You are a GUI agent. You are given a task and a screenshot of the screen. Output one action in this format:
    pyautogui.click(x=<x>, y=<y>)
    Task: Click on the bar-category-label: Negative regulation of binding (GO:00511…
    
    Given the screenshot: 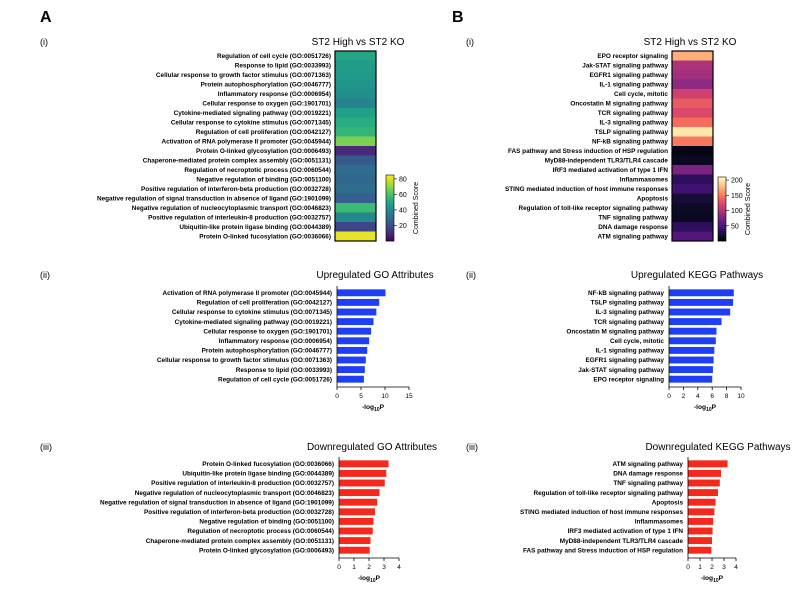 What is the action you would take?
    pyautogui.click(x=266, y=522)
    